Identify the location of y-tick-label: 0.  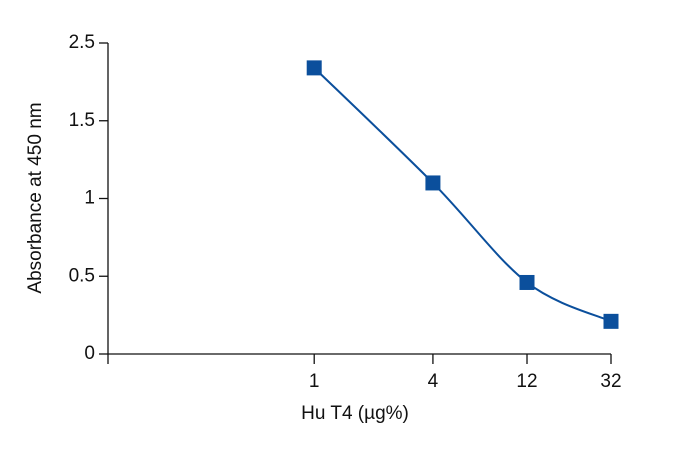
(89, 353).